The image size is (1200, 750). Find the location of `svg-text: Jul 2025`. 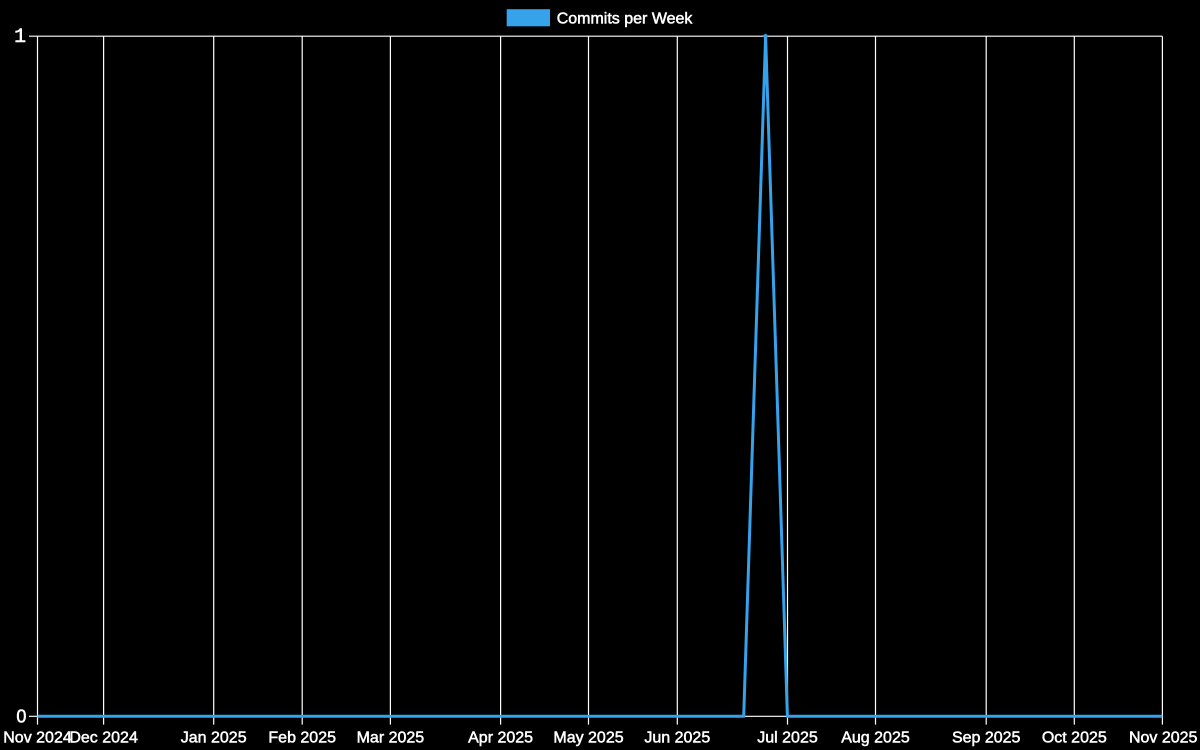

svg-text: Jul 2025 is located at coordinates (787, 738).